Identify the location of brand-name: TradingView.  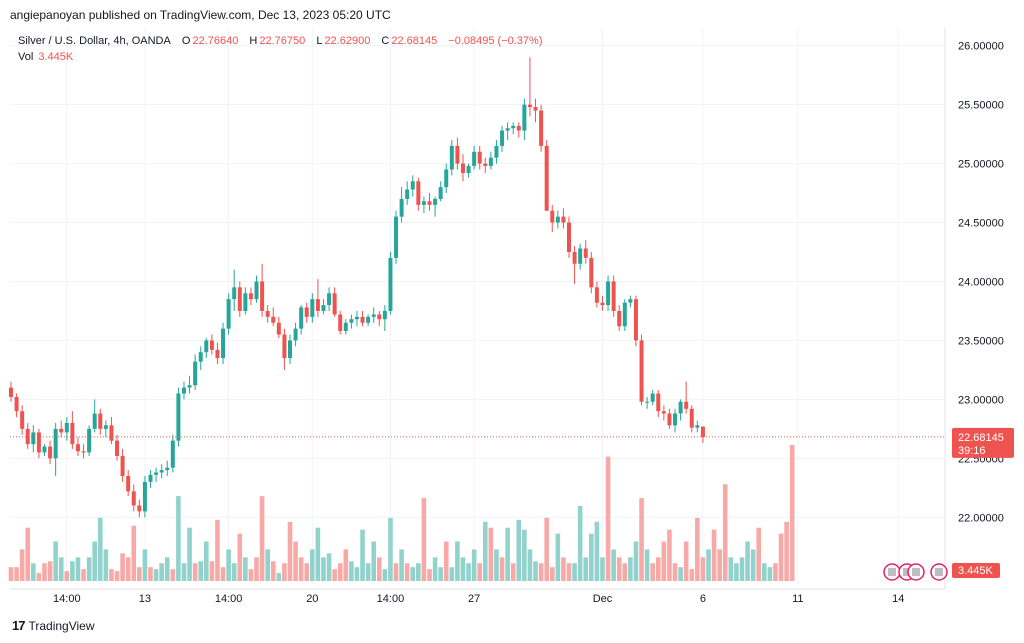
(61, 625).